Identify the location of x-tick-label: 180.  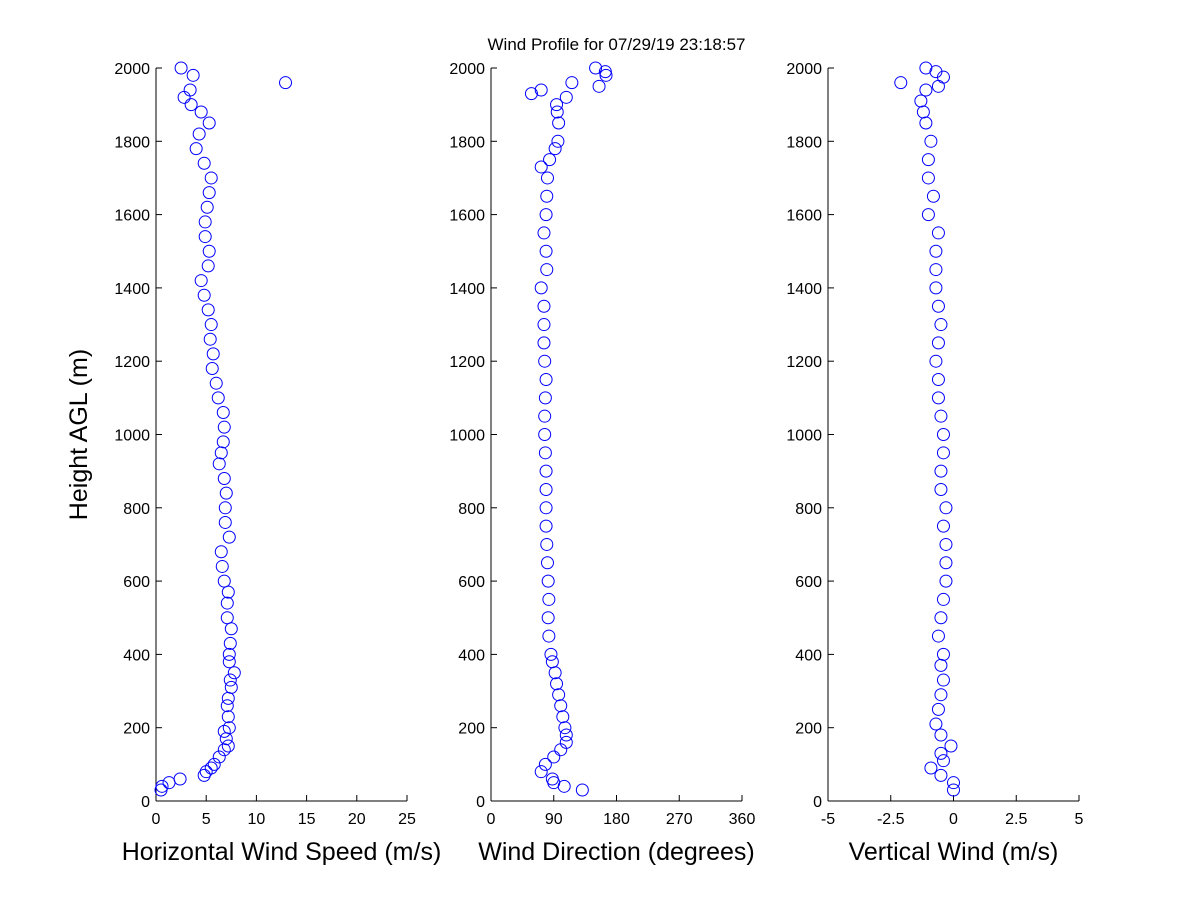
(616, 819).